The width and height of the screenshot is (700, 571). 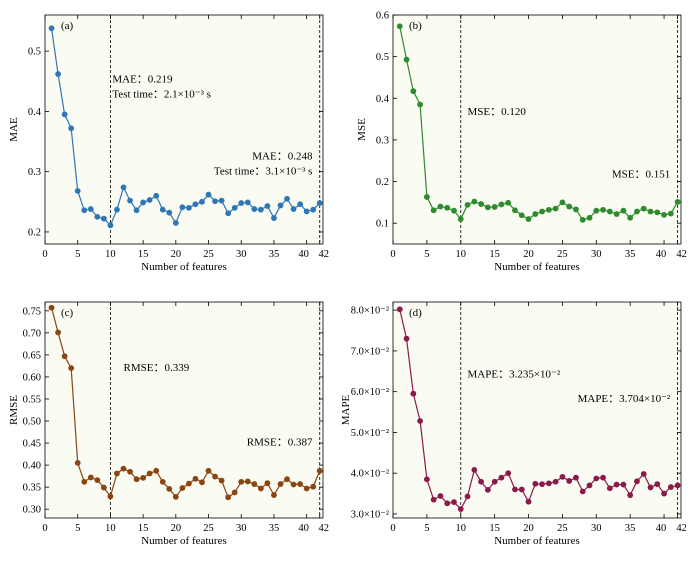 I want to click on panel-label: (a), so click(x=67, y=26).